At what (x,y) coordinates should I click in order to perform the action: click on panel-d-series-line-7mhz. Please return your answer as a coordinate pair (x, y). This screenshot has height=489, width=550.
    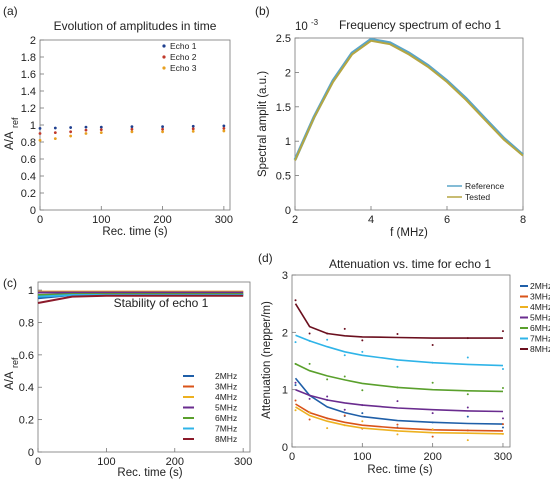
    Looking at the image, I should click on (399, 350).